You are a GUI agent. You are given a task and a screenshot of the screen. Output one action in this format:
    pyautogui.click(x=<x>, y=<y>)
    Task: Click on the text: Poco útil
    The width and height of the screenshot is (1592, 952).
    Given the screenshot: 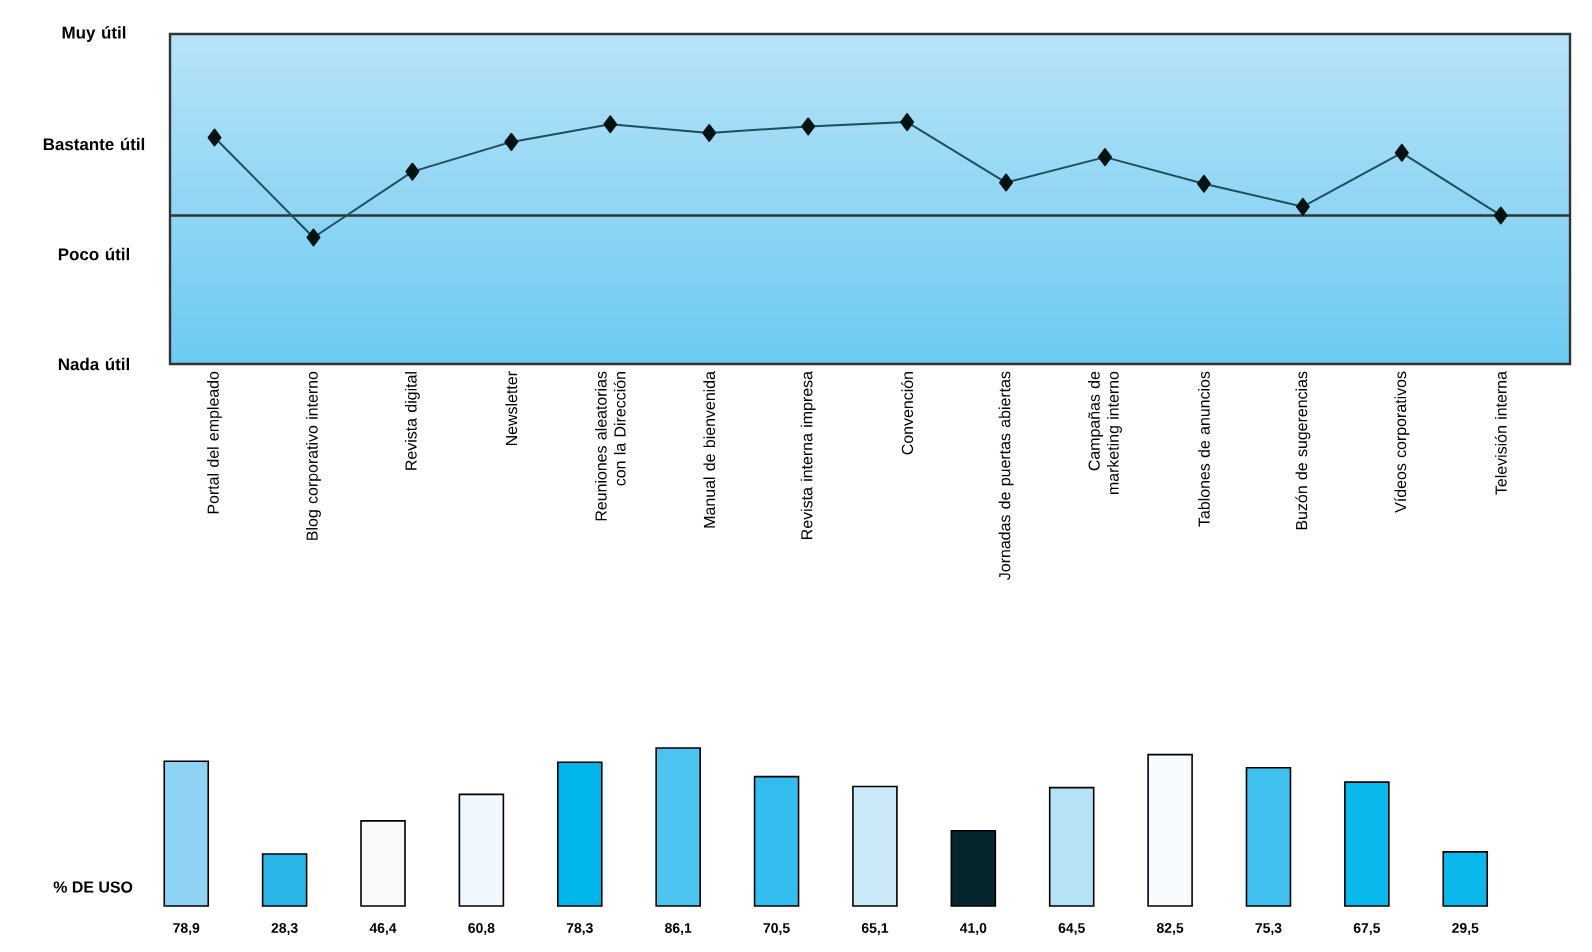 What is the action you would take?
    pyautogui.click(x=94, y=254)
    